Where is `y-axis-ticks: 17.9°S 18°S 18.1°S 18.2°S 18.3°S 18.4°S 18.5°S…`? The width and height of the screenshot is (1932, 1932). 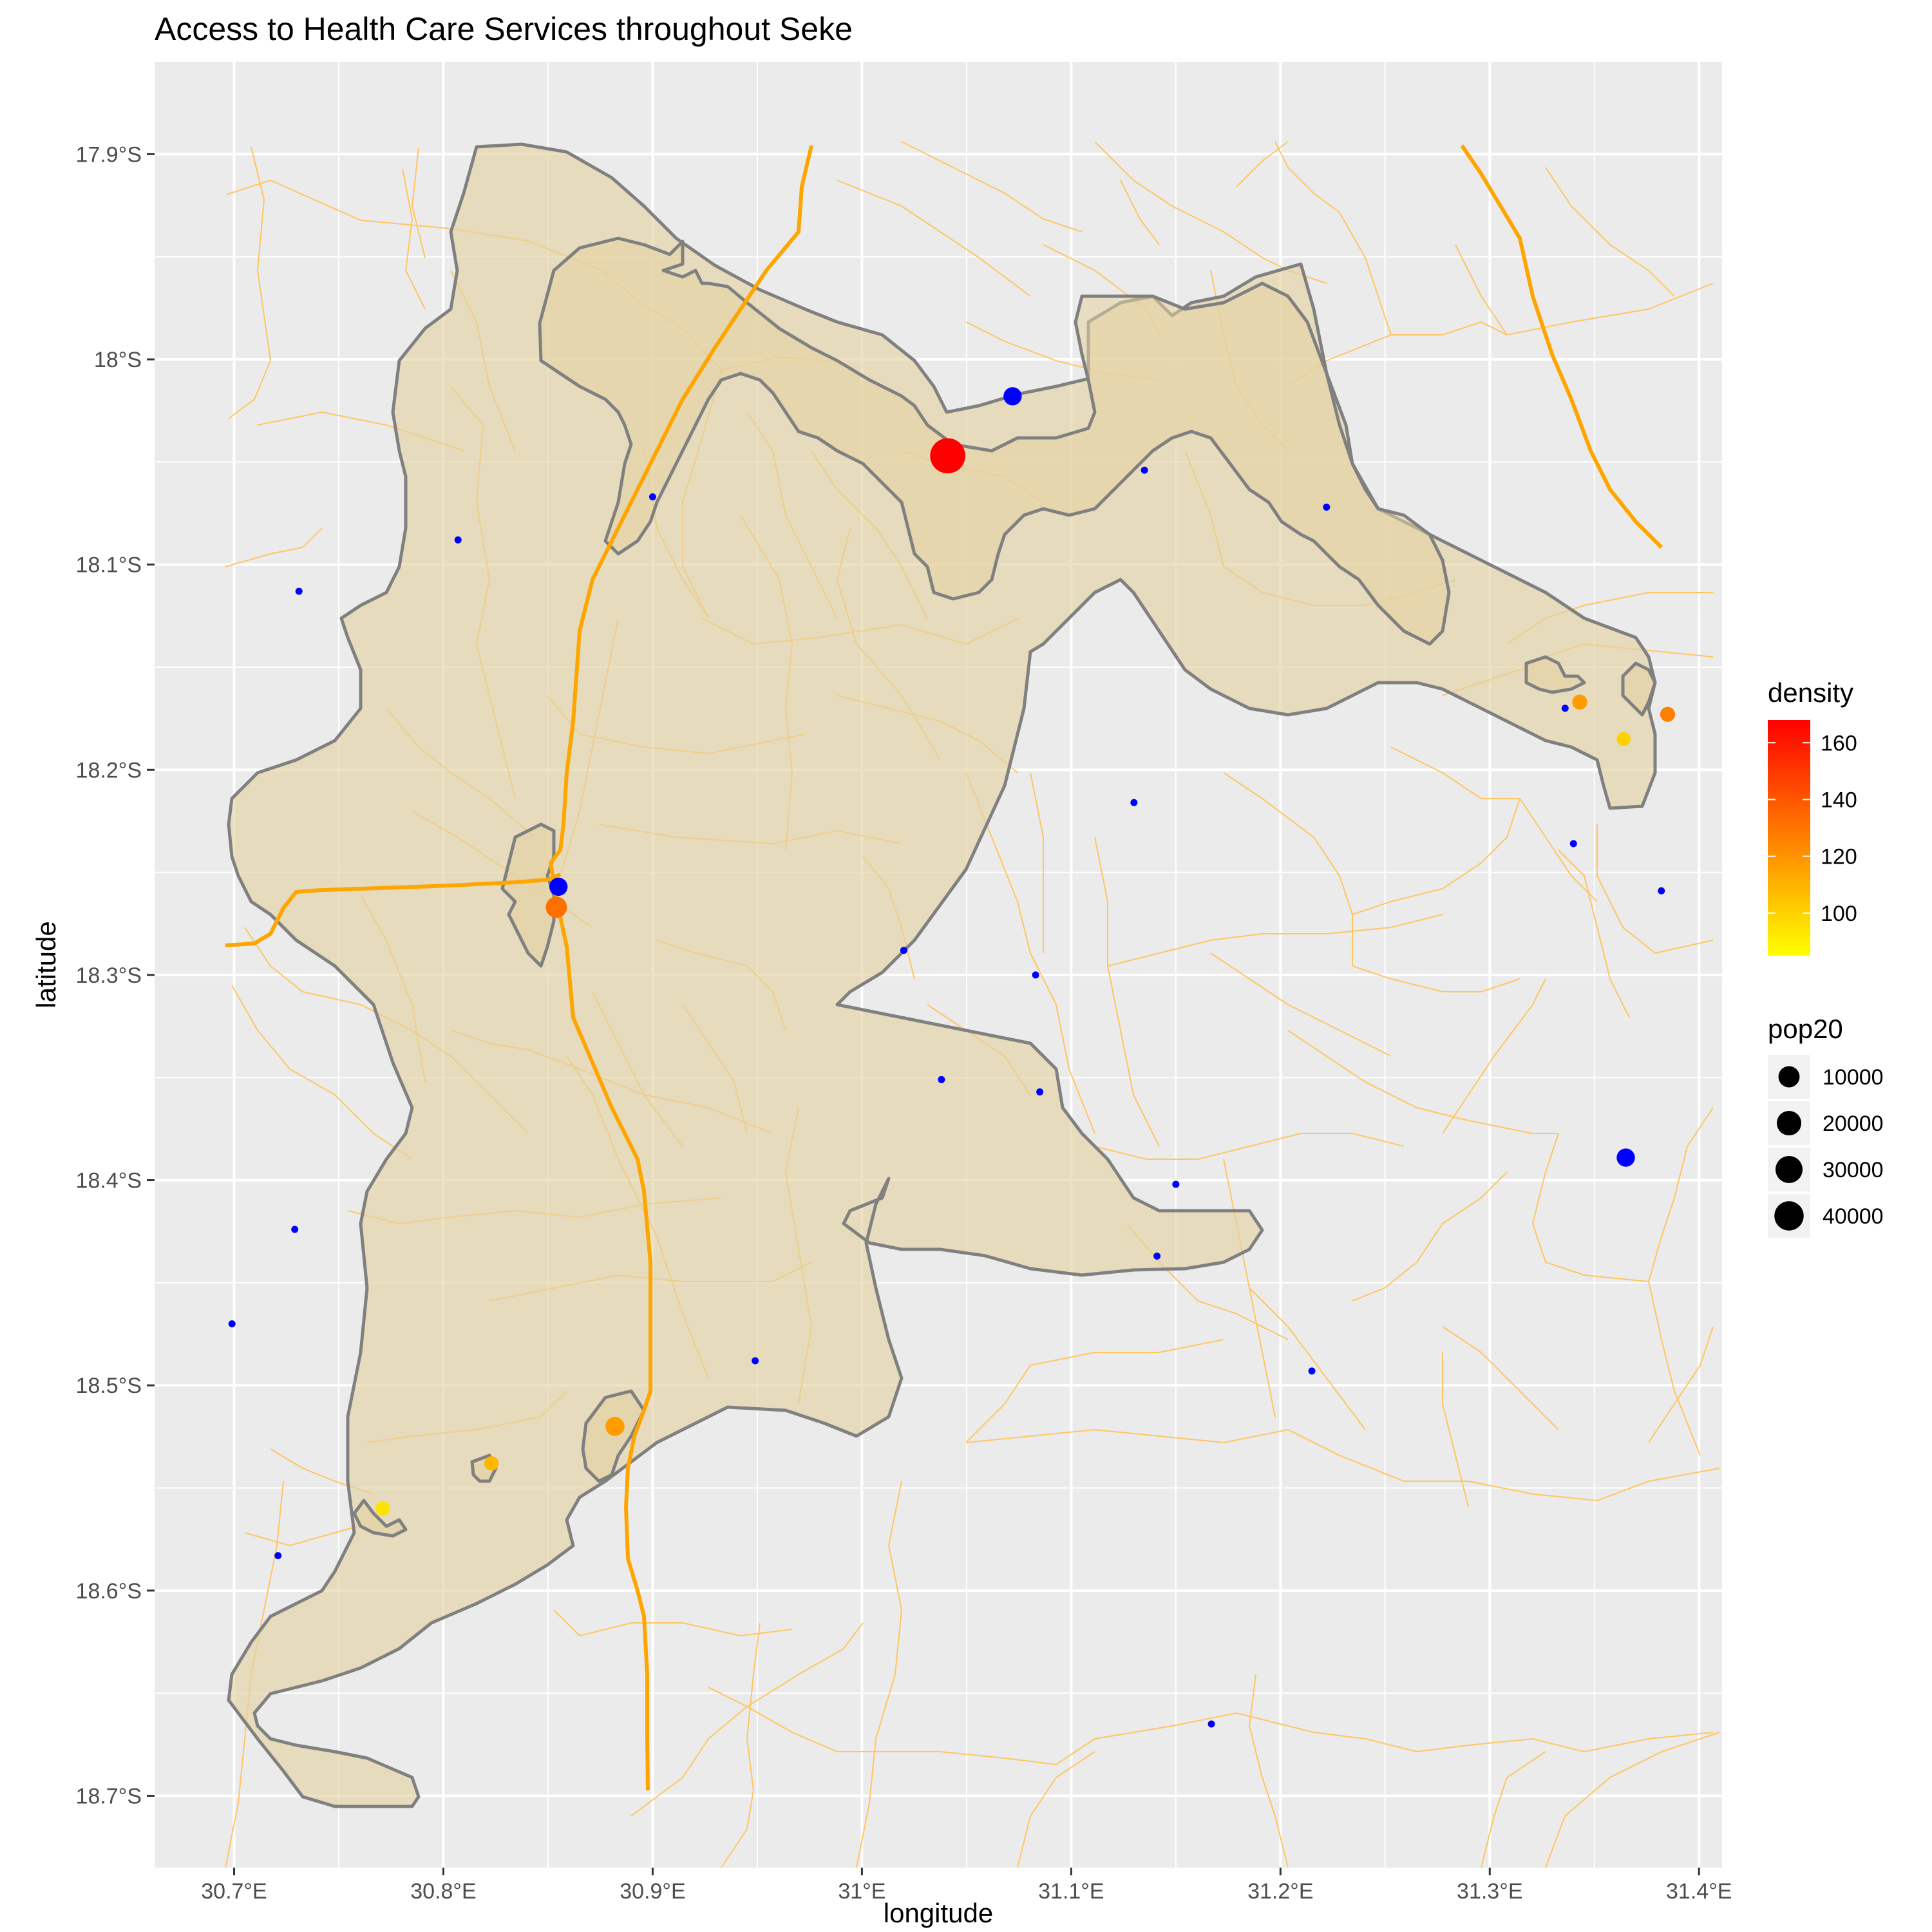
y-axis-ticks: 17.9°S 18°S 18.1°S 18.2°S 18.3°S 18.4°S 18.5°S… is located at coordinates (116, 975).